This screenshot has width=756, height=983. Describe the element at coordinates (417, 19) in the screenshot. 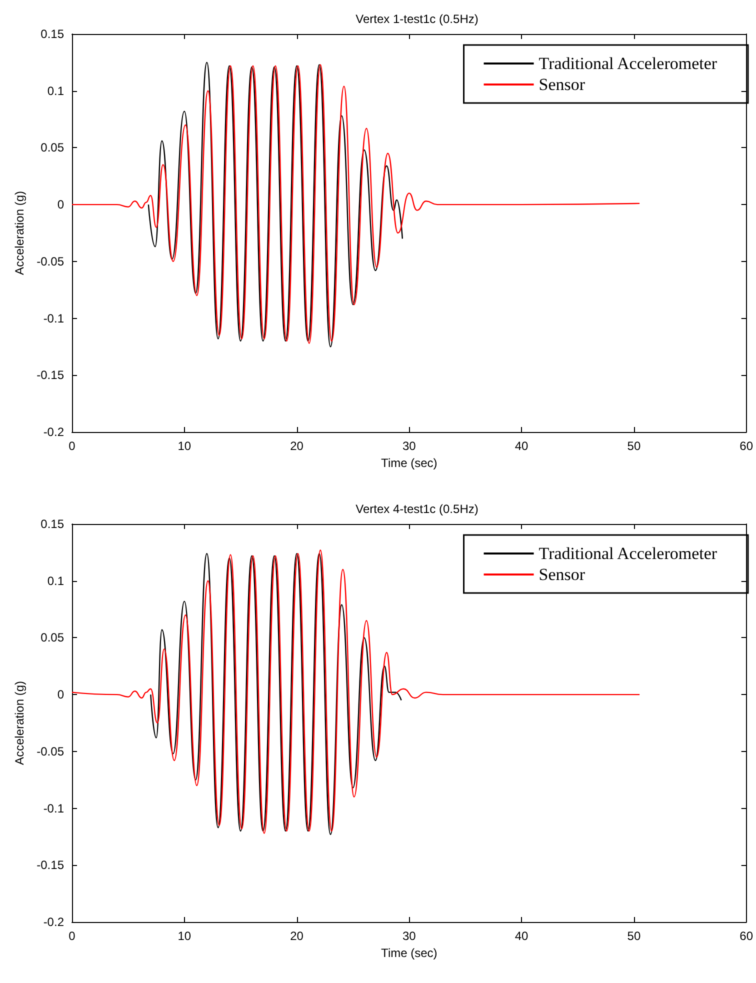

I see `chart-title: Vertex 1-test1c (0.5Hz)` at that location.